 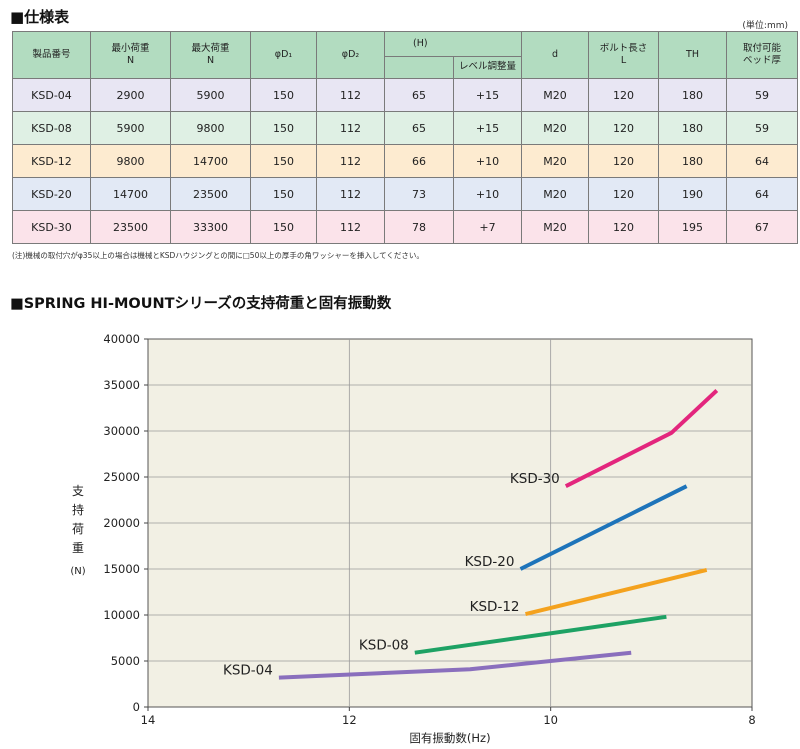 I want to click on y-tick-label: 30000, so click(x=121, y=431).